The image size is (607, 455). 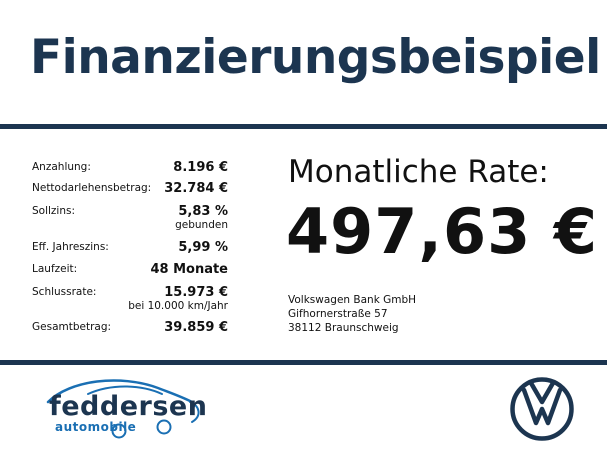 What do you see at coordinates (201, 225) in the screenshot?
I see `term-note: gebunden` at bounding box center [201, 225].